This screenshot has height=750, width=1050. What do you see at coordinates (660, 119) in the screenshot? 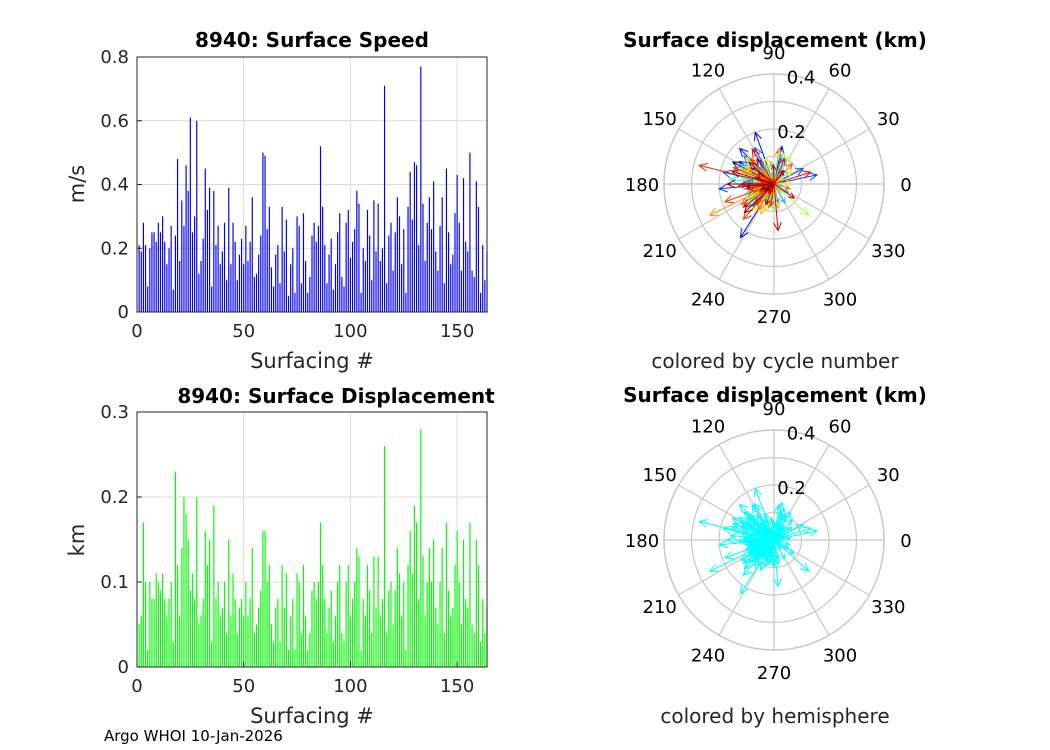
I see `polar-angle-label: 150` at bounding box center [660, 119].